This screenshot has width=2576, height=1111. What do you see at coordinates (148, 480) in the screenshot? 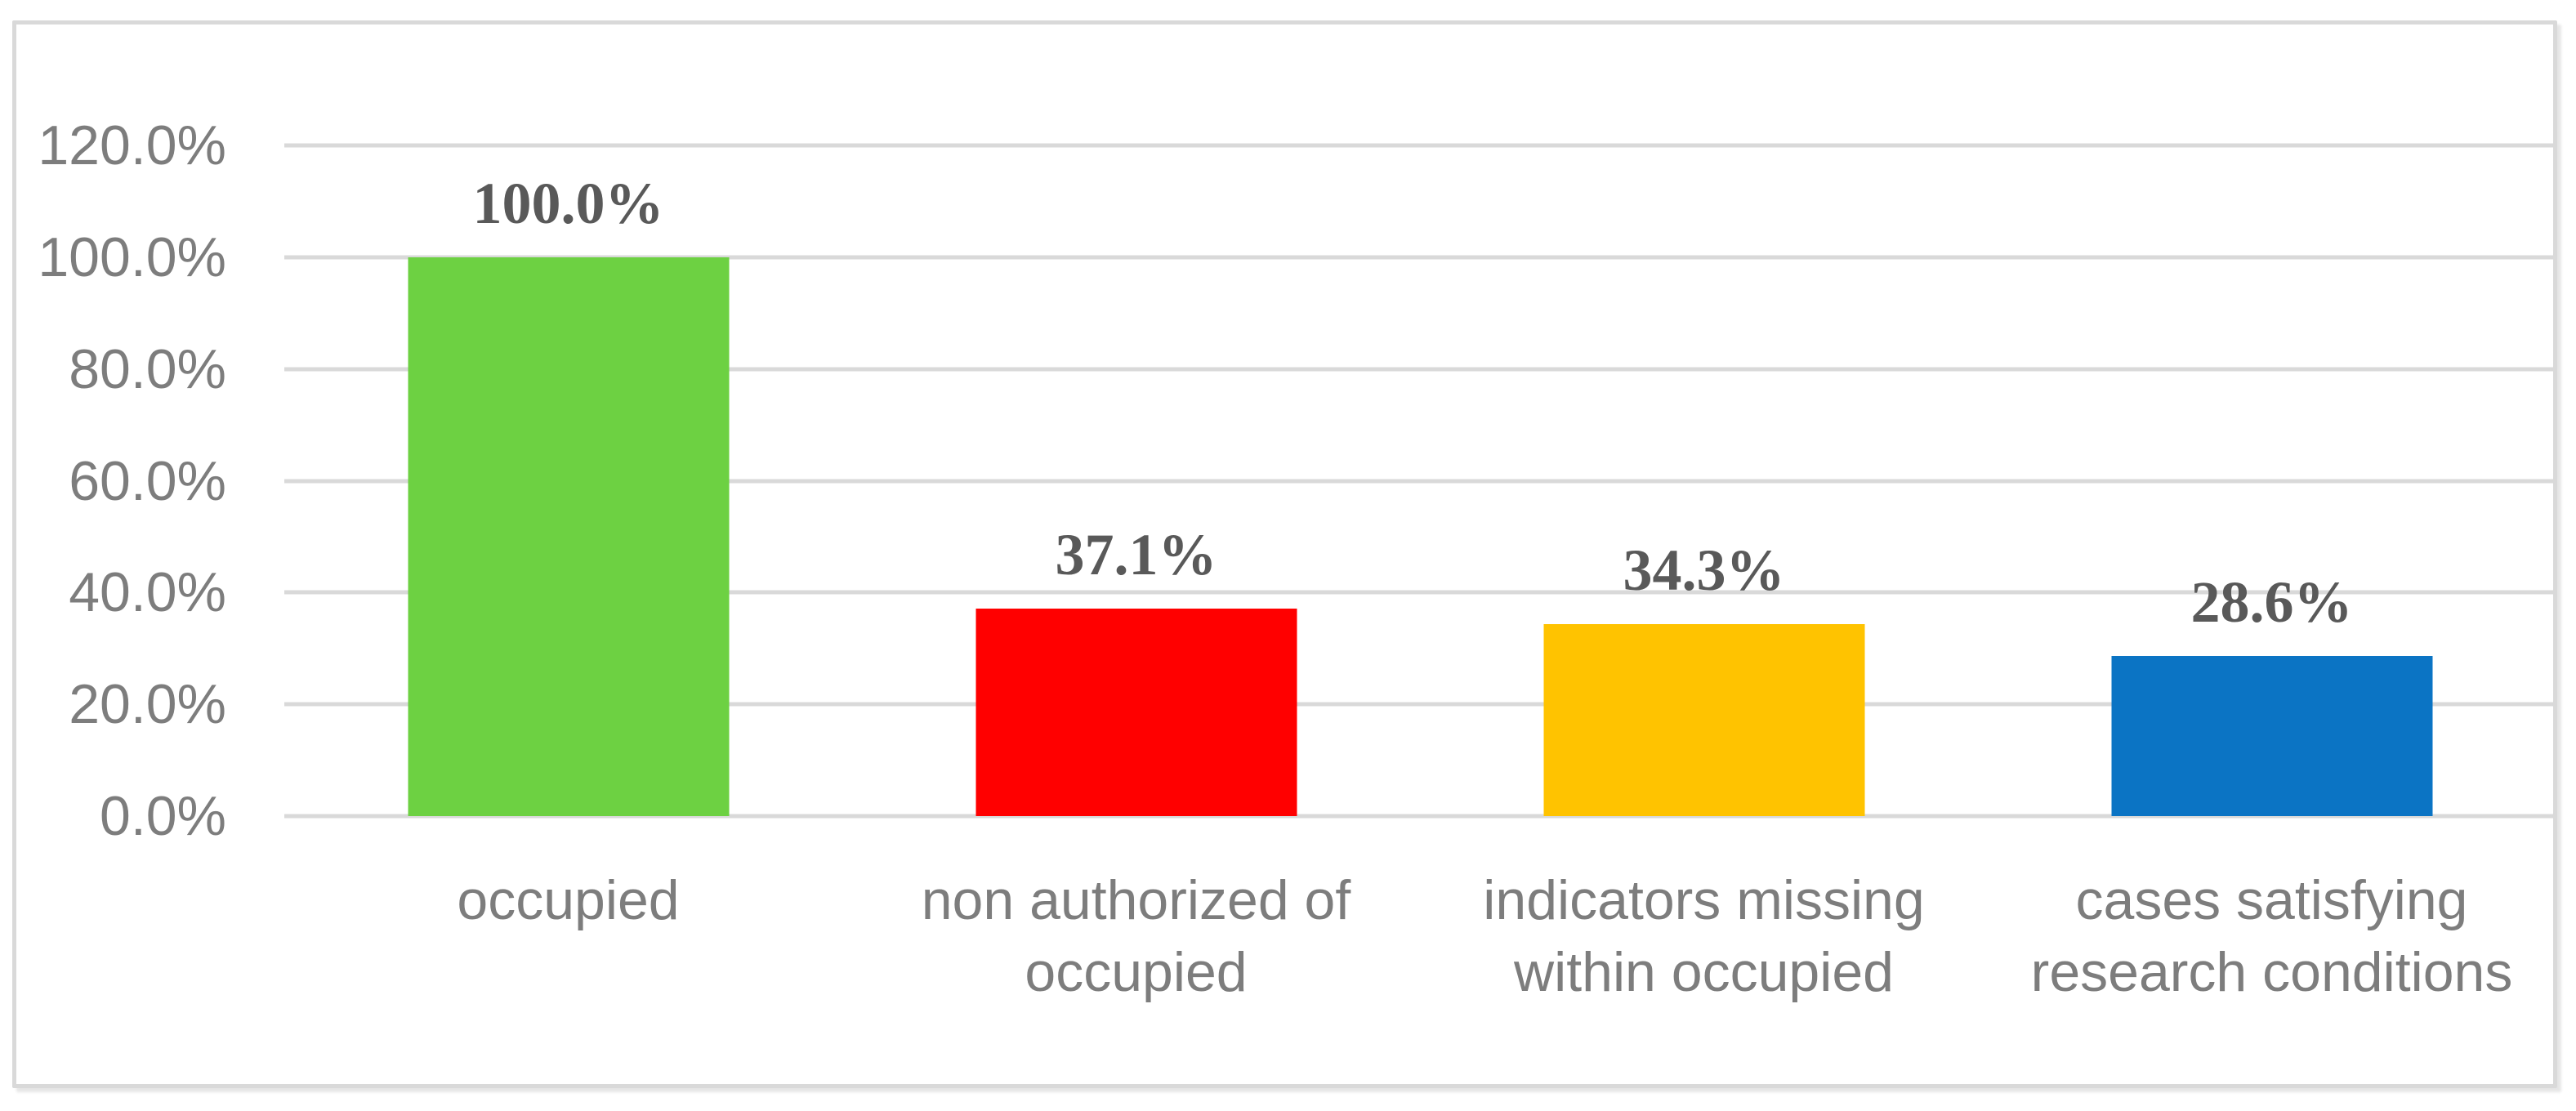
I see `y-tick-label: 60.0%` at bounding box center [148, 480].